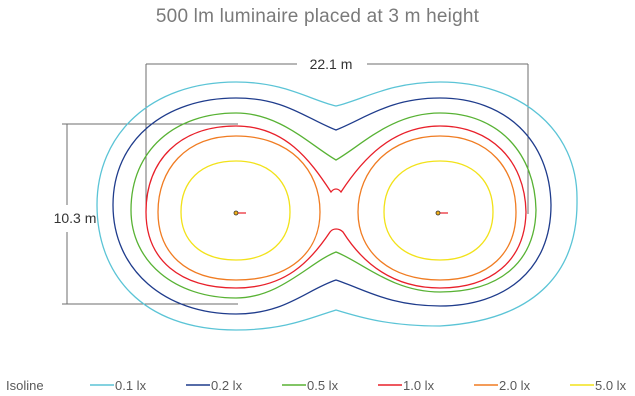  I want to click on legend-item: 0.1 lx, so click(118, 385).